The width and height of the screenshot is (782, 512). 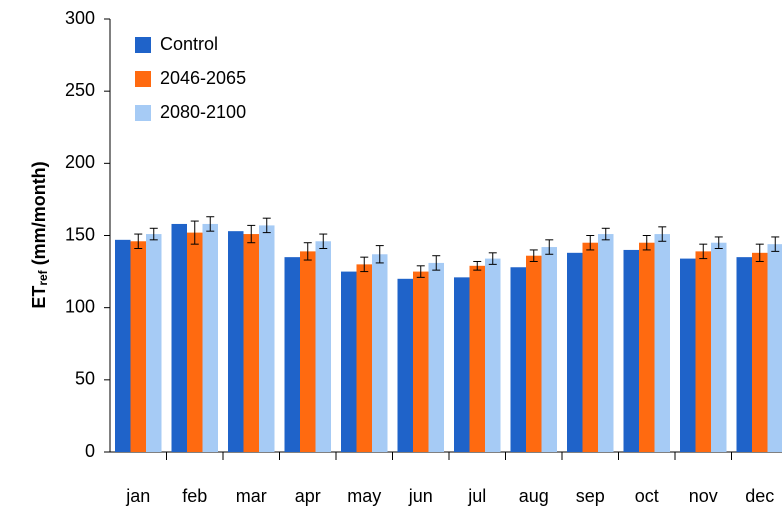 I want to click on x-tick-label: apr, so click(x=308, y=496).